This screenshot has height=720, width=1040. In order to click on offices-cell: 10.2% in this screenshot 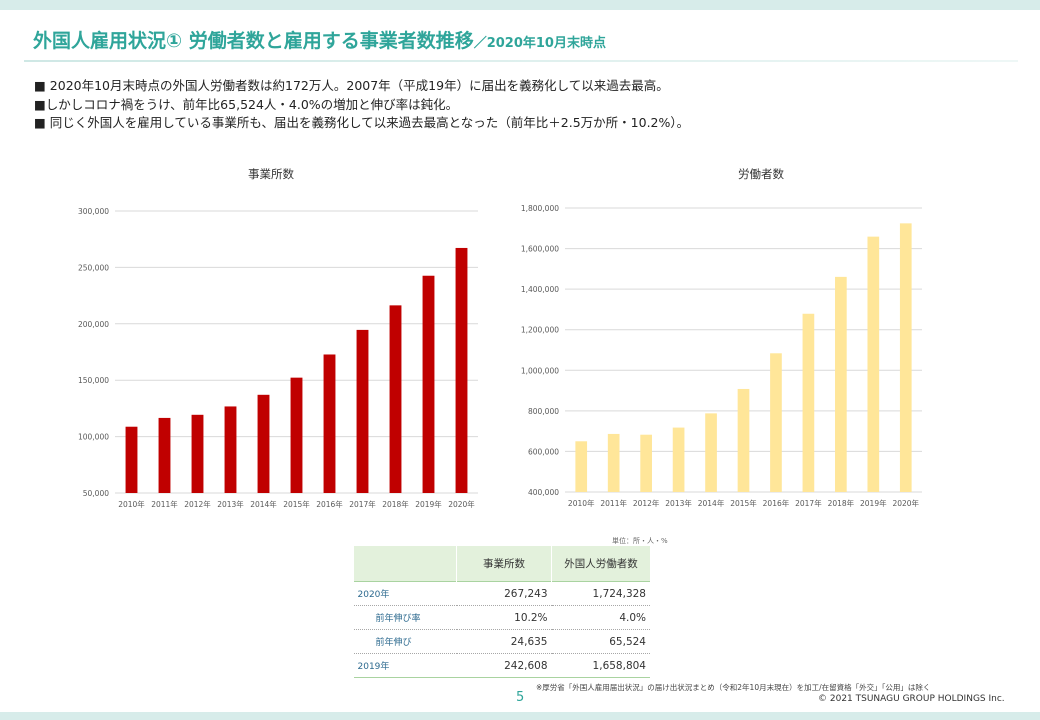, I will do `click(504, 617)`.